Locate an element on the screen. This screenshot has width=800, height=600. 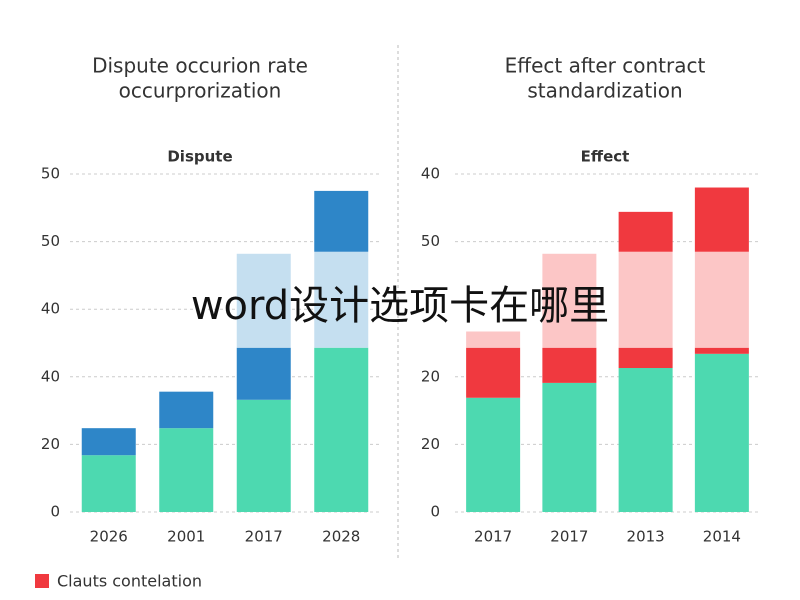
chart-subtitle: Effect is located at coordinates (605, 157).